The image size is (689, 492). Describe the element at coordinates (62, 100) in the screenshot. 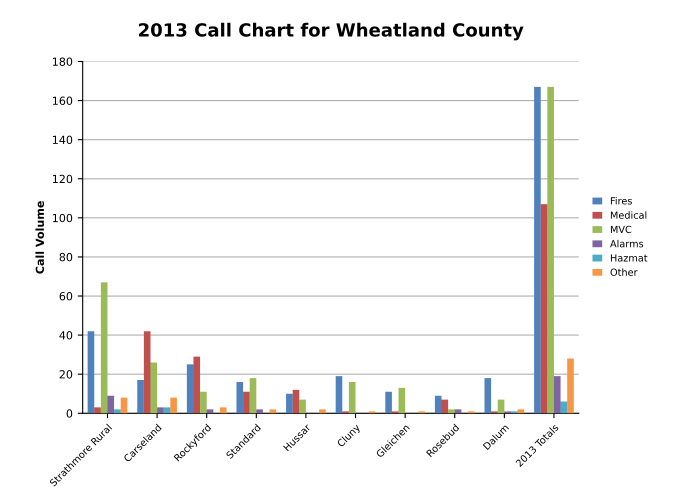

I see `y-tick-label: 160` at that location.